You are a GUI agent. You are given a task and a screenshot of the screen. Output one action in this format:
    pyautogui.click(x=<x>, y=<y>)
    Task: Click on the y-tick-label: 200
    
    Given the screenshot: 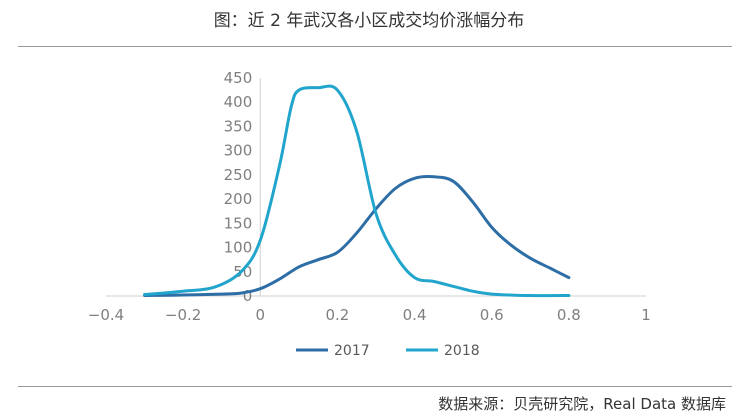 What is the action you would take?
    pyautogui.click(x=238, y=199)
    